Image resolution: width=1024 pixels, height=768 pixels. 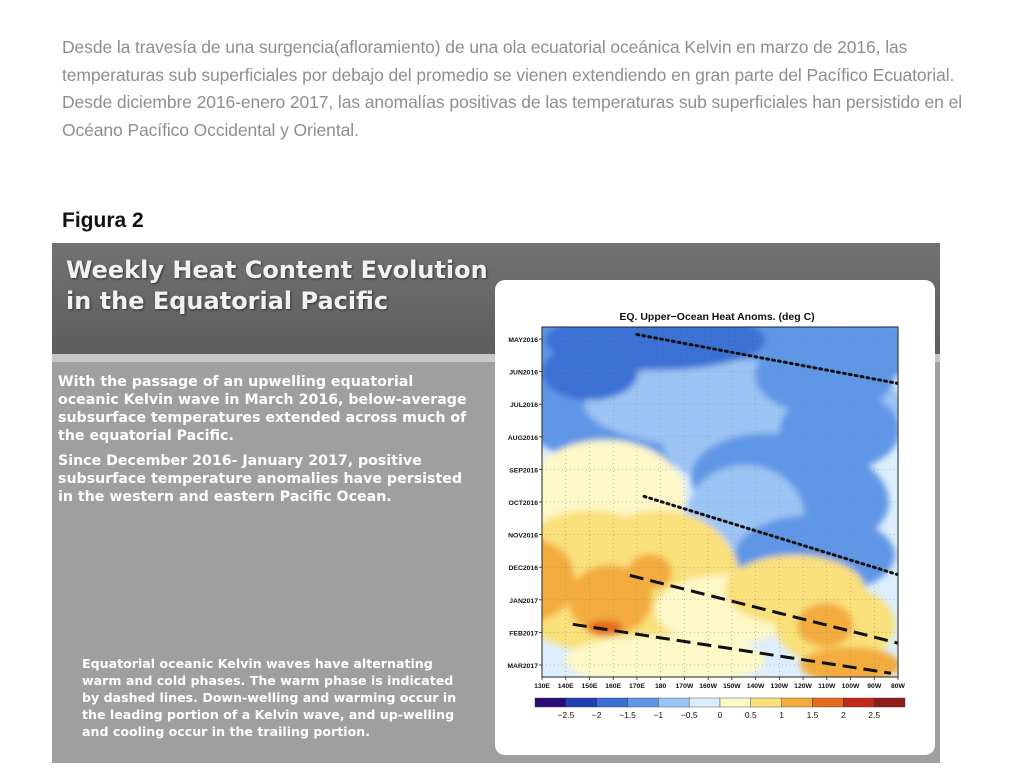 What do you see at coordinates (732, 686) in the screenshot?
I see `x-tick-label: 150W` at bounding box center [732, 686].